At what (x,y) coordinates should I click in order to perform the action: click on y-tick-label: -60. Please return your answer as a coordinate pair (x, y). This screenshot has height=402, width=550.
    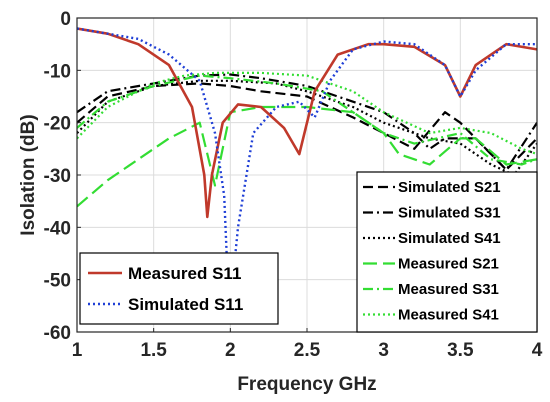
    Looking at the image, I should click on (57, 333).